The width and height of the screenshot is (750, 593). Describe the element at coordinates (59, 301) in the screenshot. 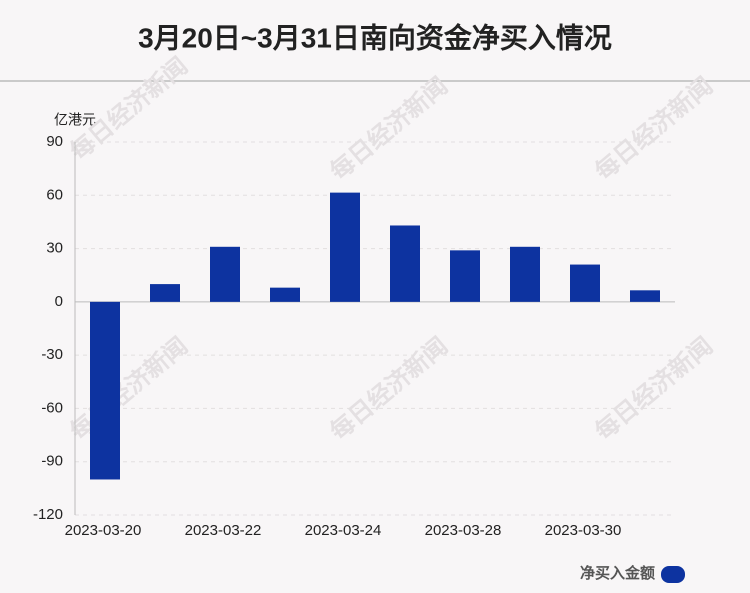

I see `y-tick-label: 0` at that location.